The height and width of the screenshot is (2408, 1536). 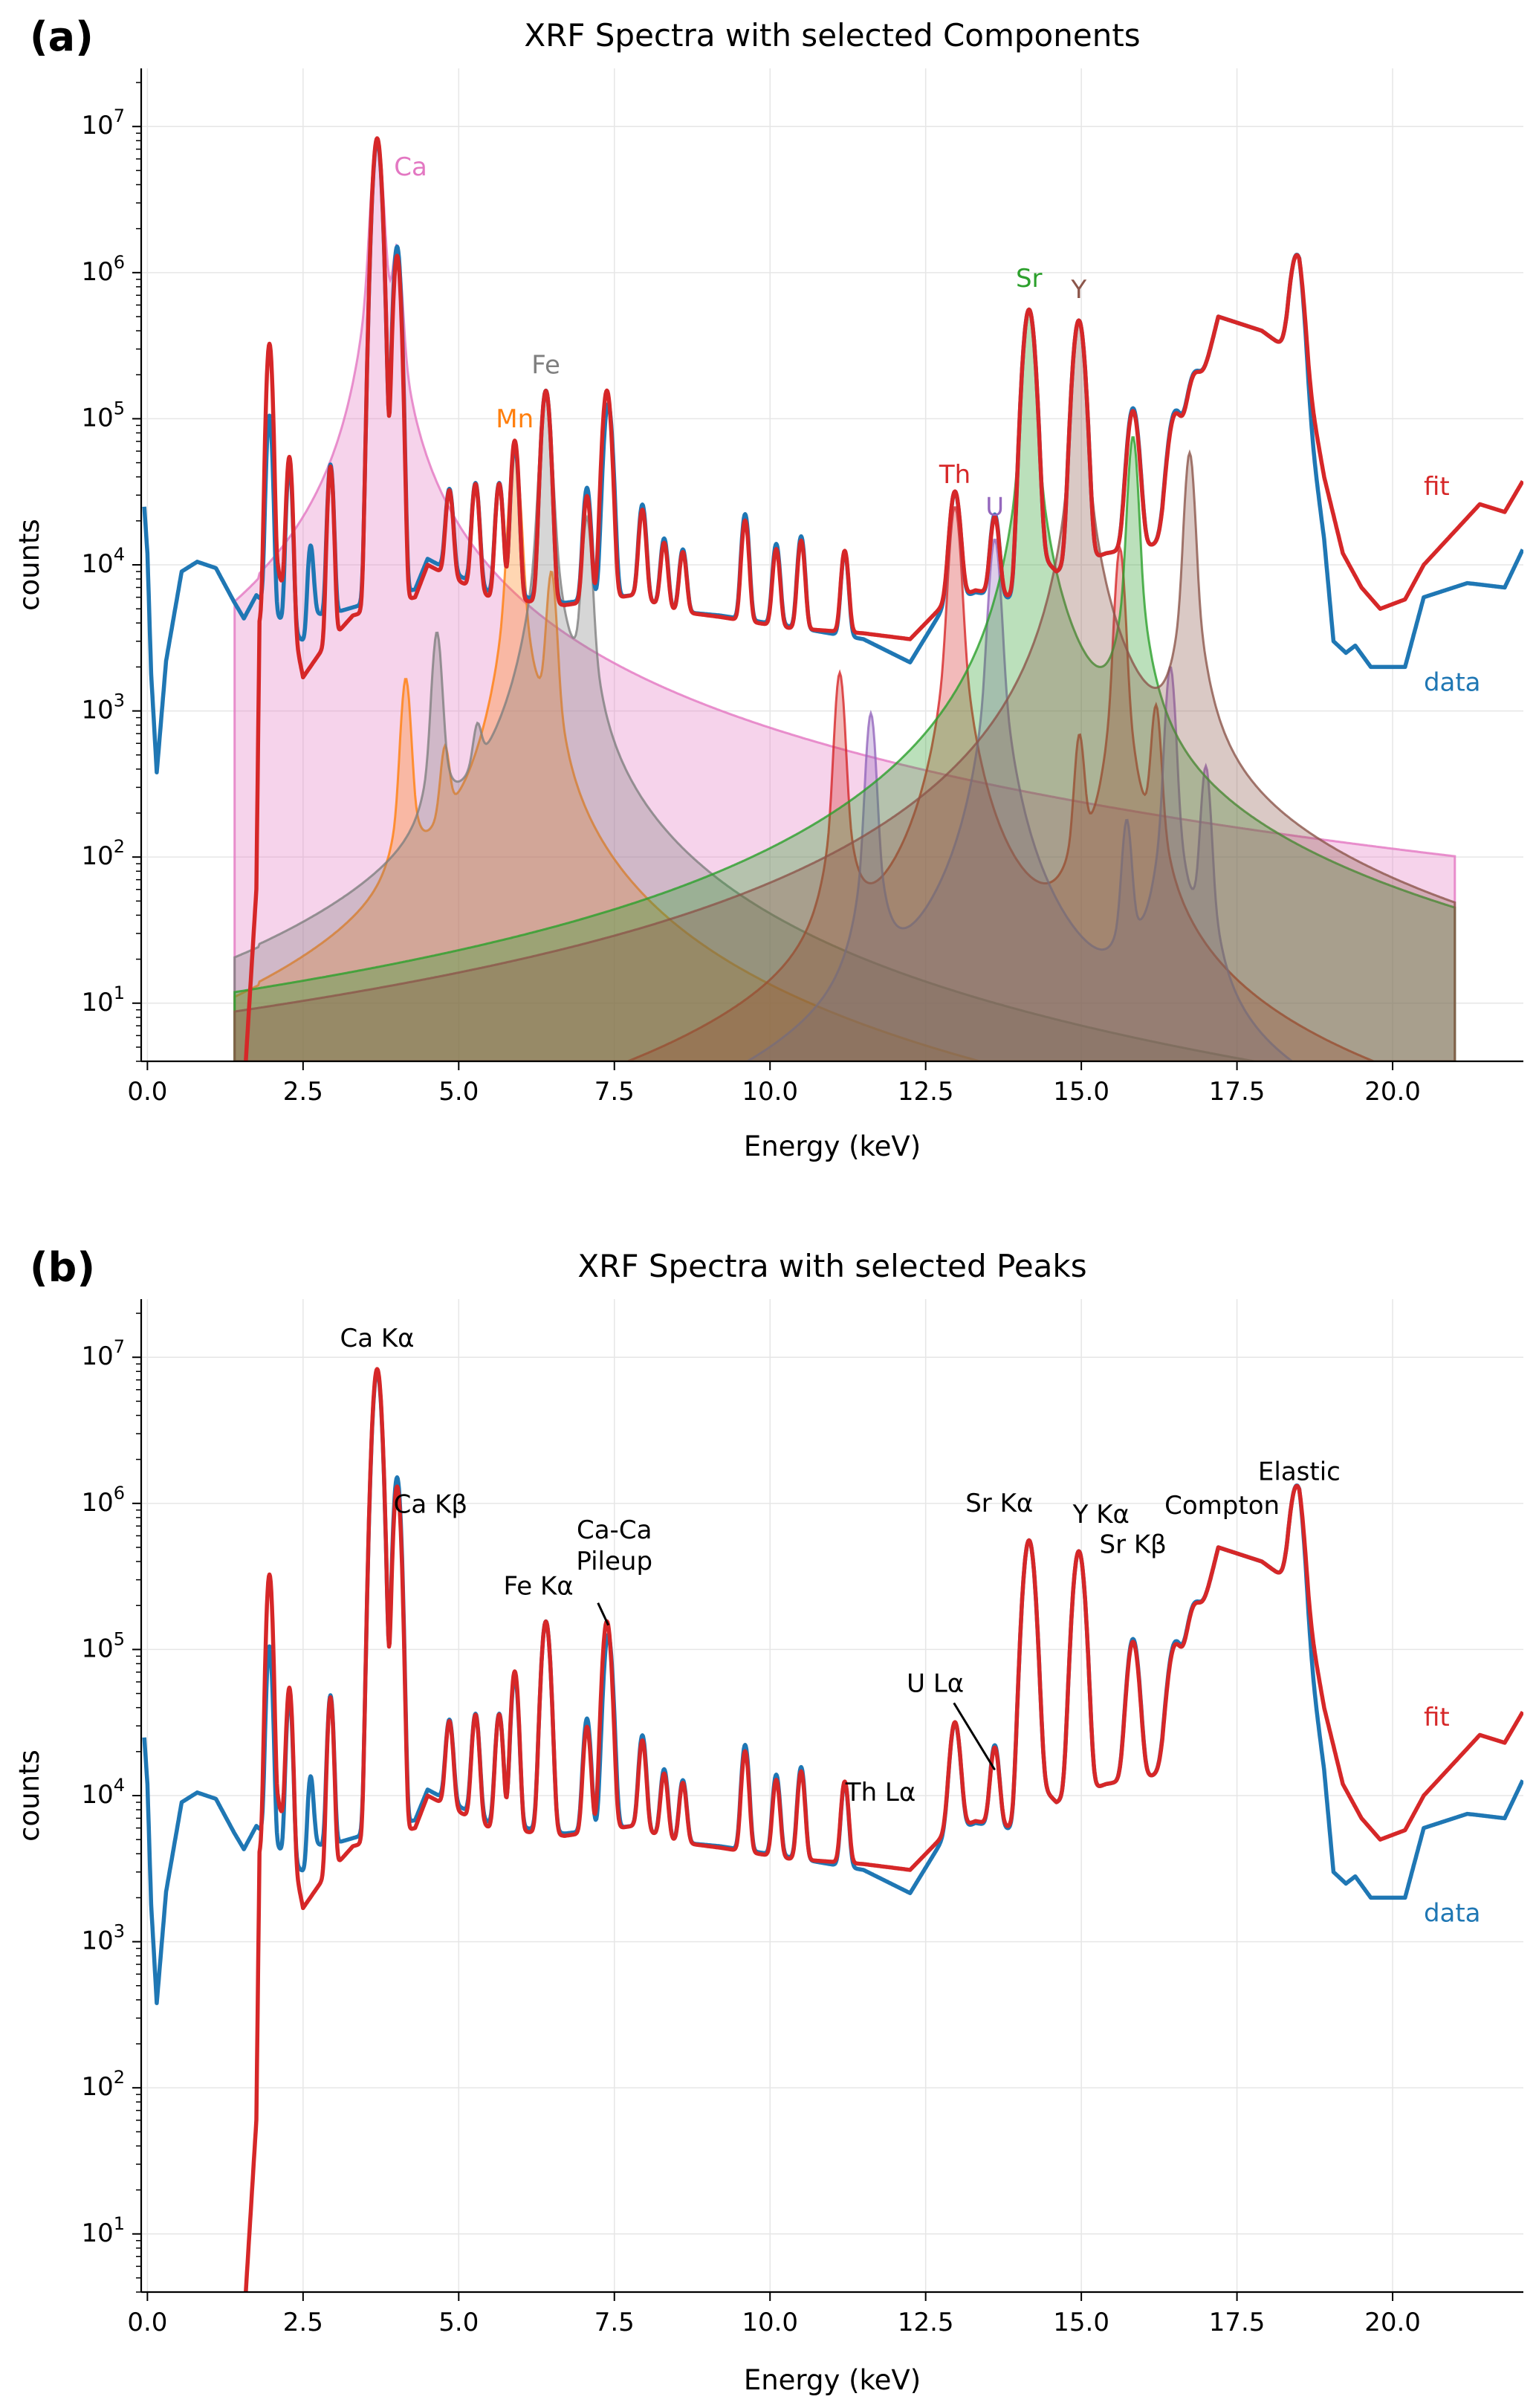 What do you see at coordinates (832, 36) in the screenshot?
I see `panel-a-title: XRF Spectra with selected Components` at bounding box center [832, 36].